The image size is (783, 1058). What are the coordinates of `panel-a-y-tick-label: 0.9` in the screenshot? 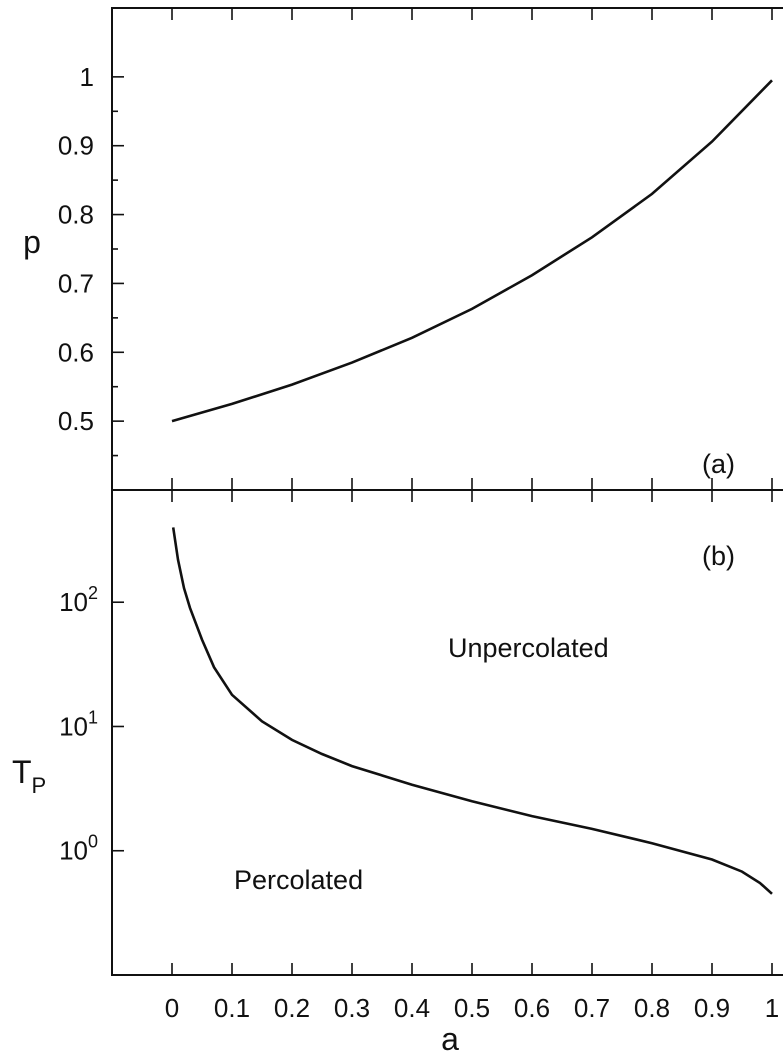 It's located at (76, 146).